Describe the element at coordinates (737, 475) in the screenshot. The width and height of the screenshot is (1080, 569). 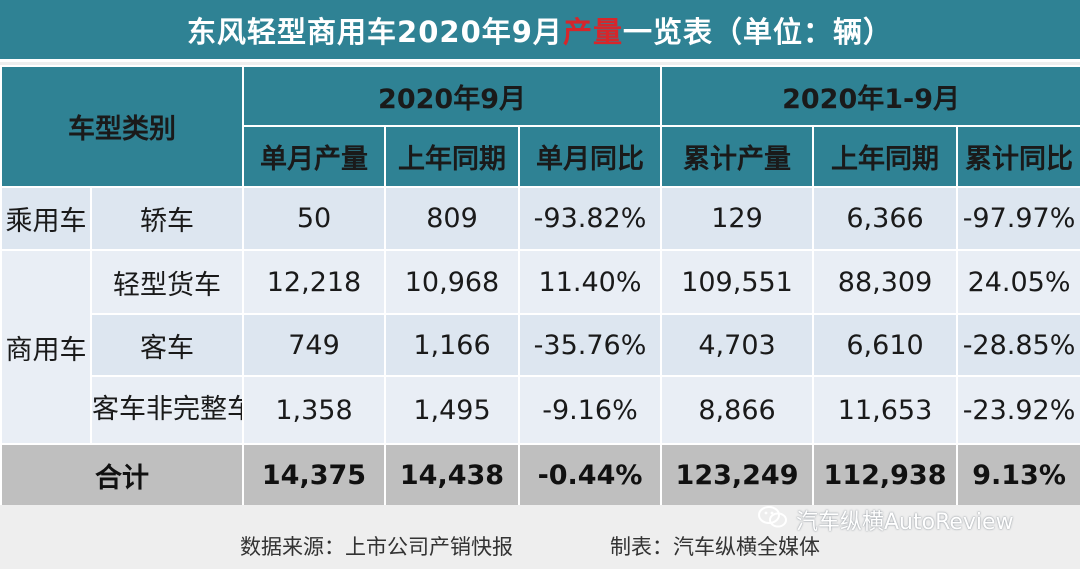
I see `total-ytd-output: 123,249` at that location.